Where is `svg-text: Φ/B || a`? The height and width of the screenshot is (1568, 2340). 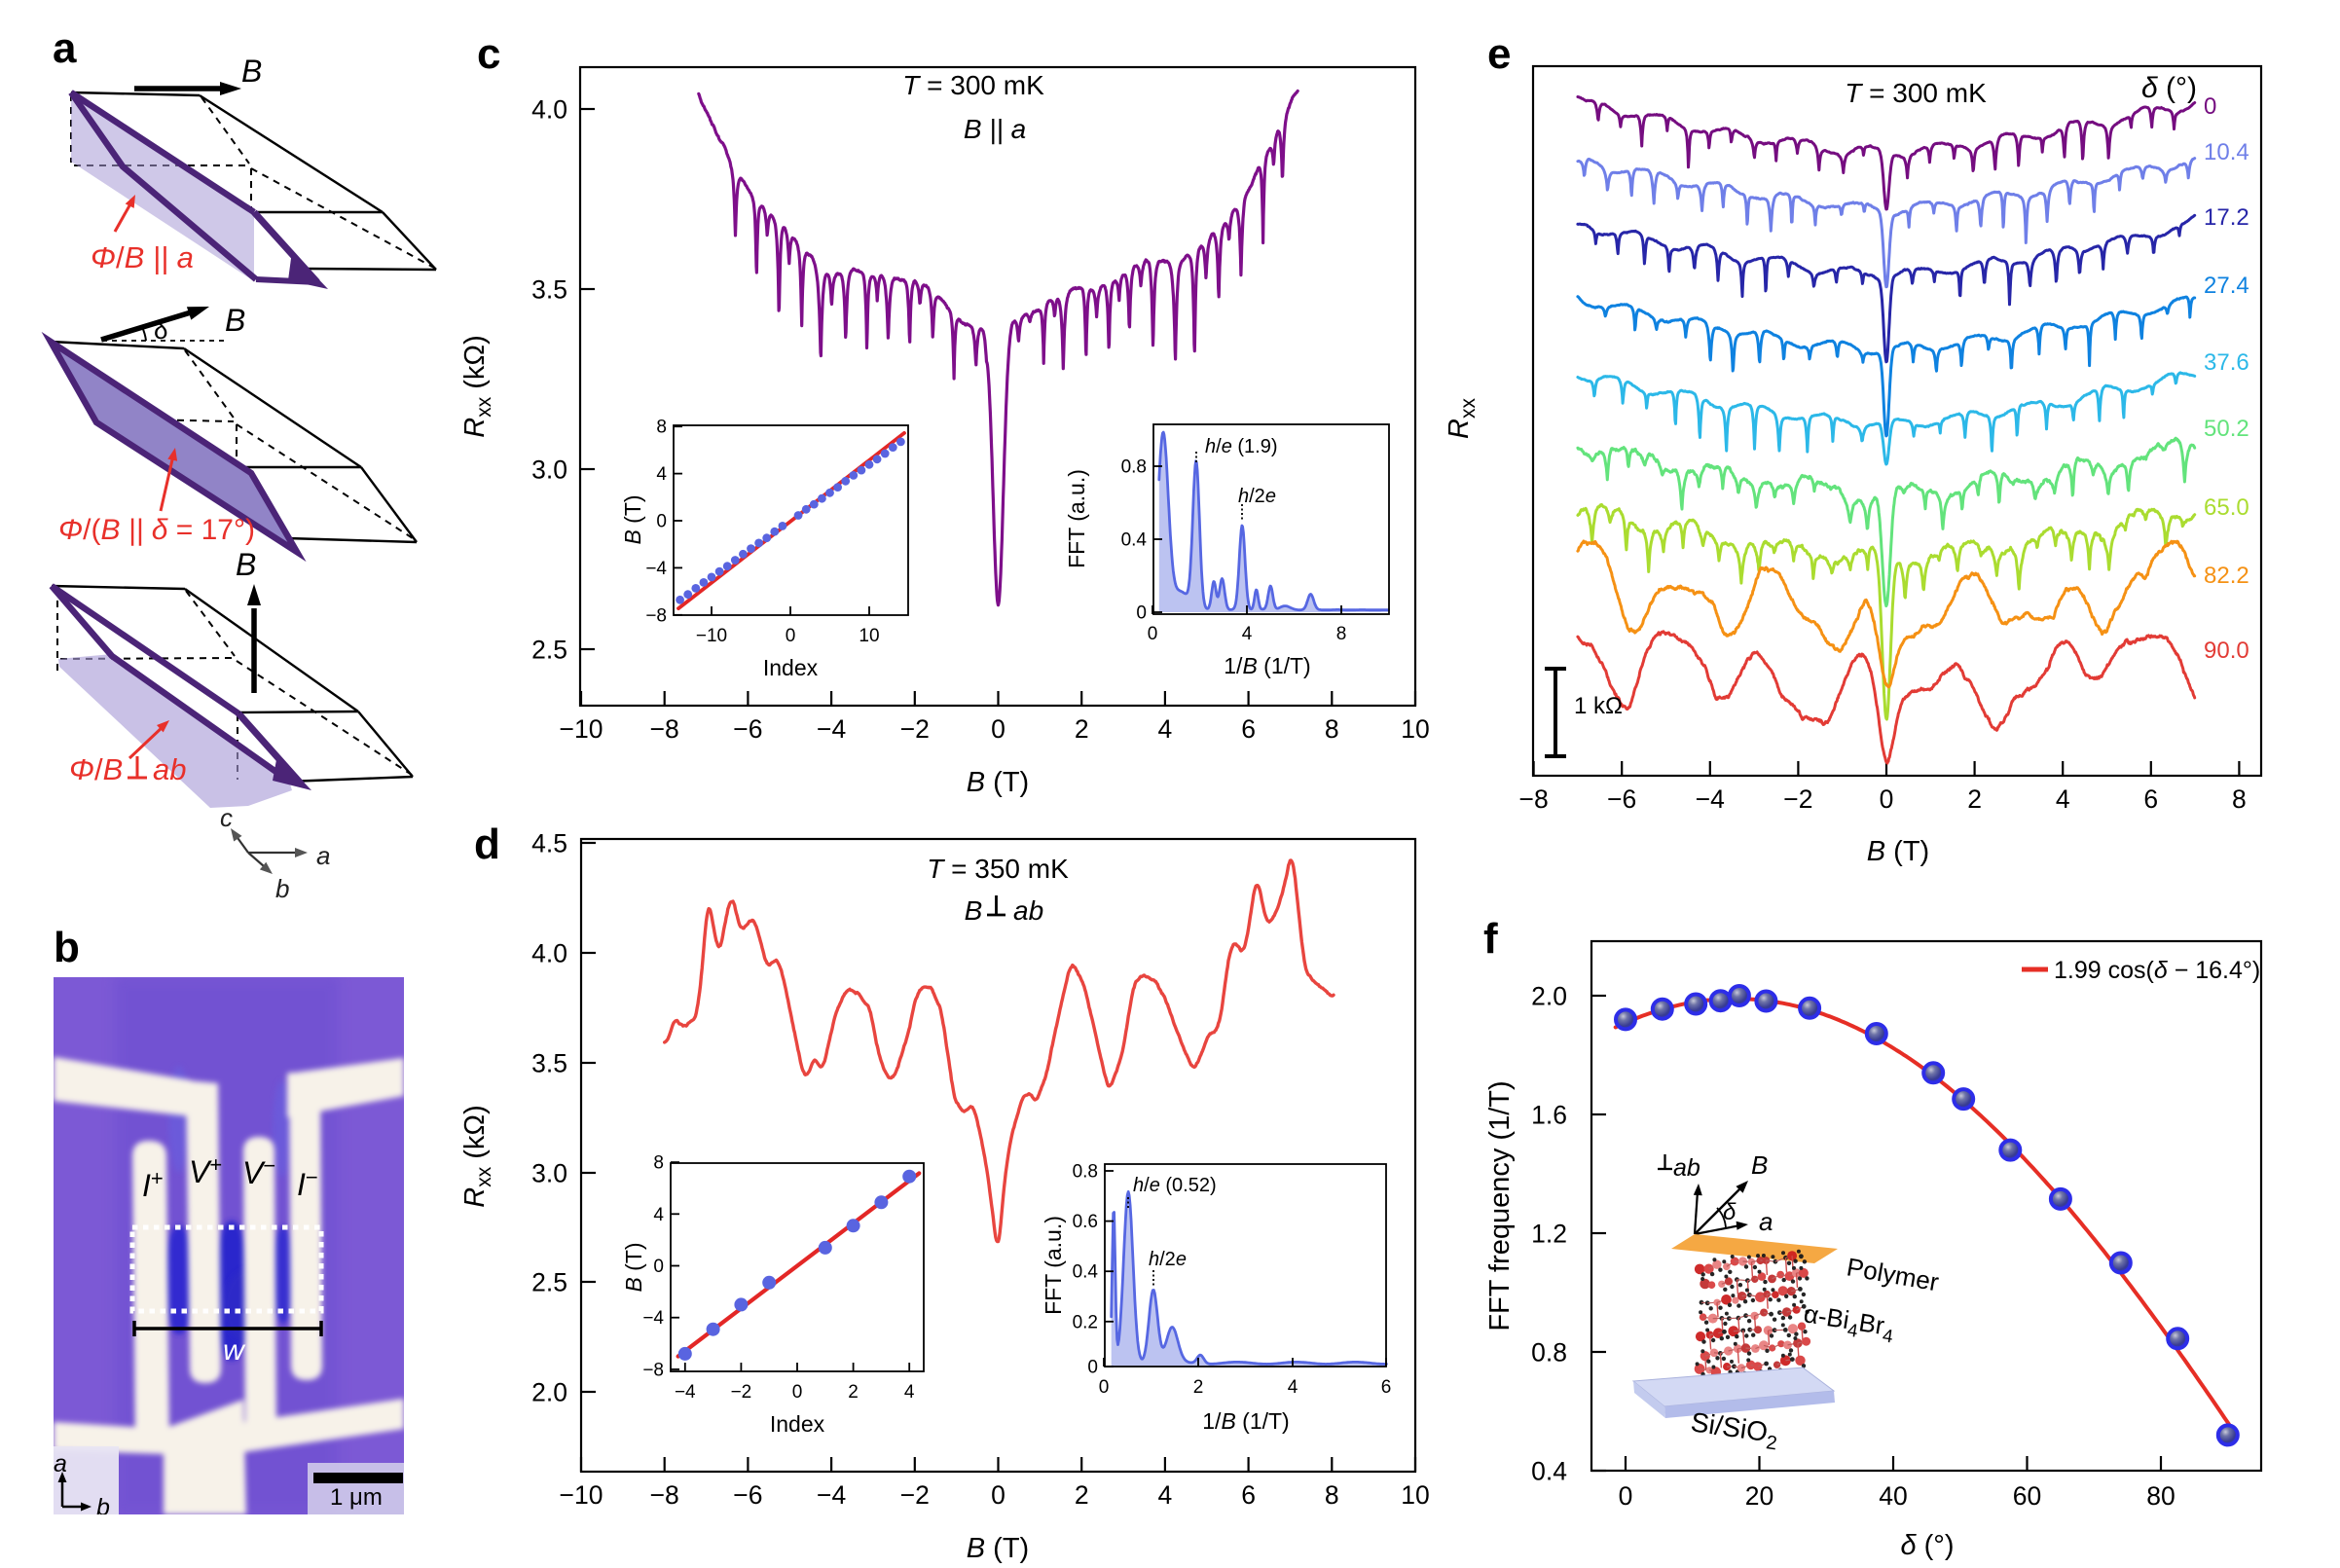
svg-text: Φ/B || a is located at coordinates (142, 257).